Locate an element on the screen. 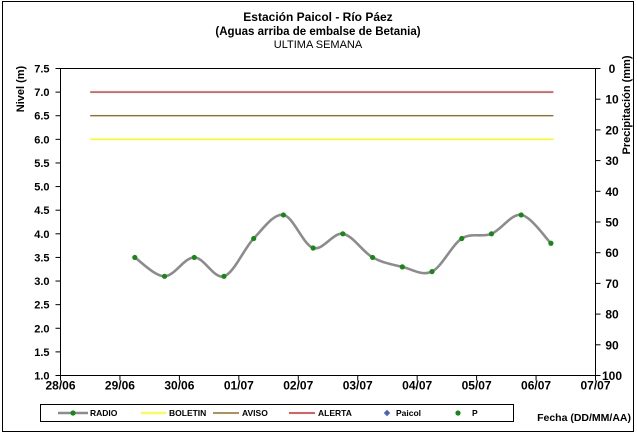 The width and height of the screenshot is (637, 434). legend-item-radio: RADIO is located at coordinates (88, 413).